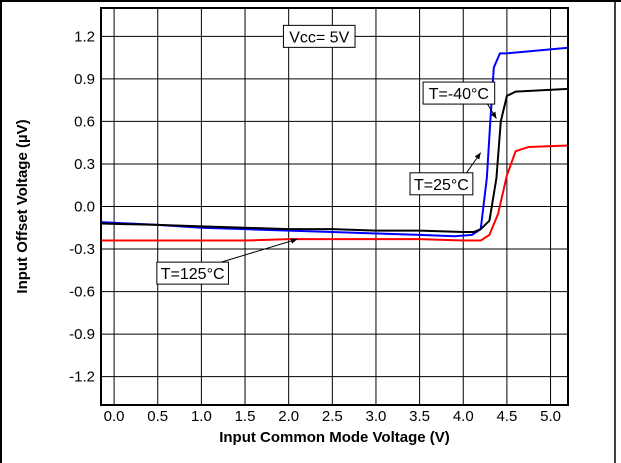 This screenshot has width=621, height=463. I want to click on x-tick-label: 3.0, so click(376, 416).